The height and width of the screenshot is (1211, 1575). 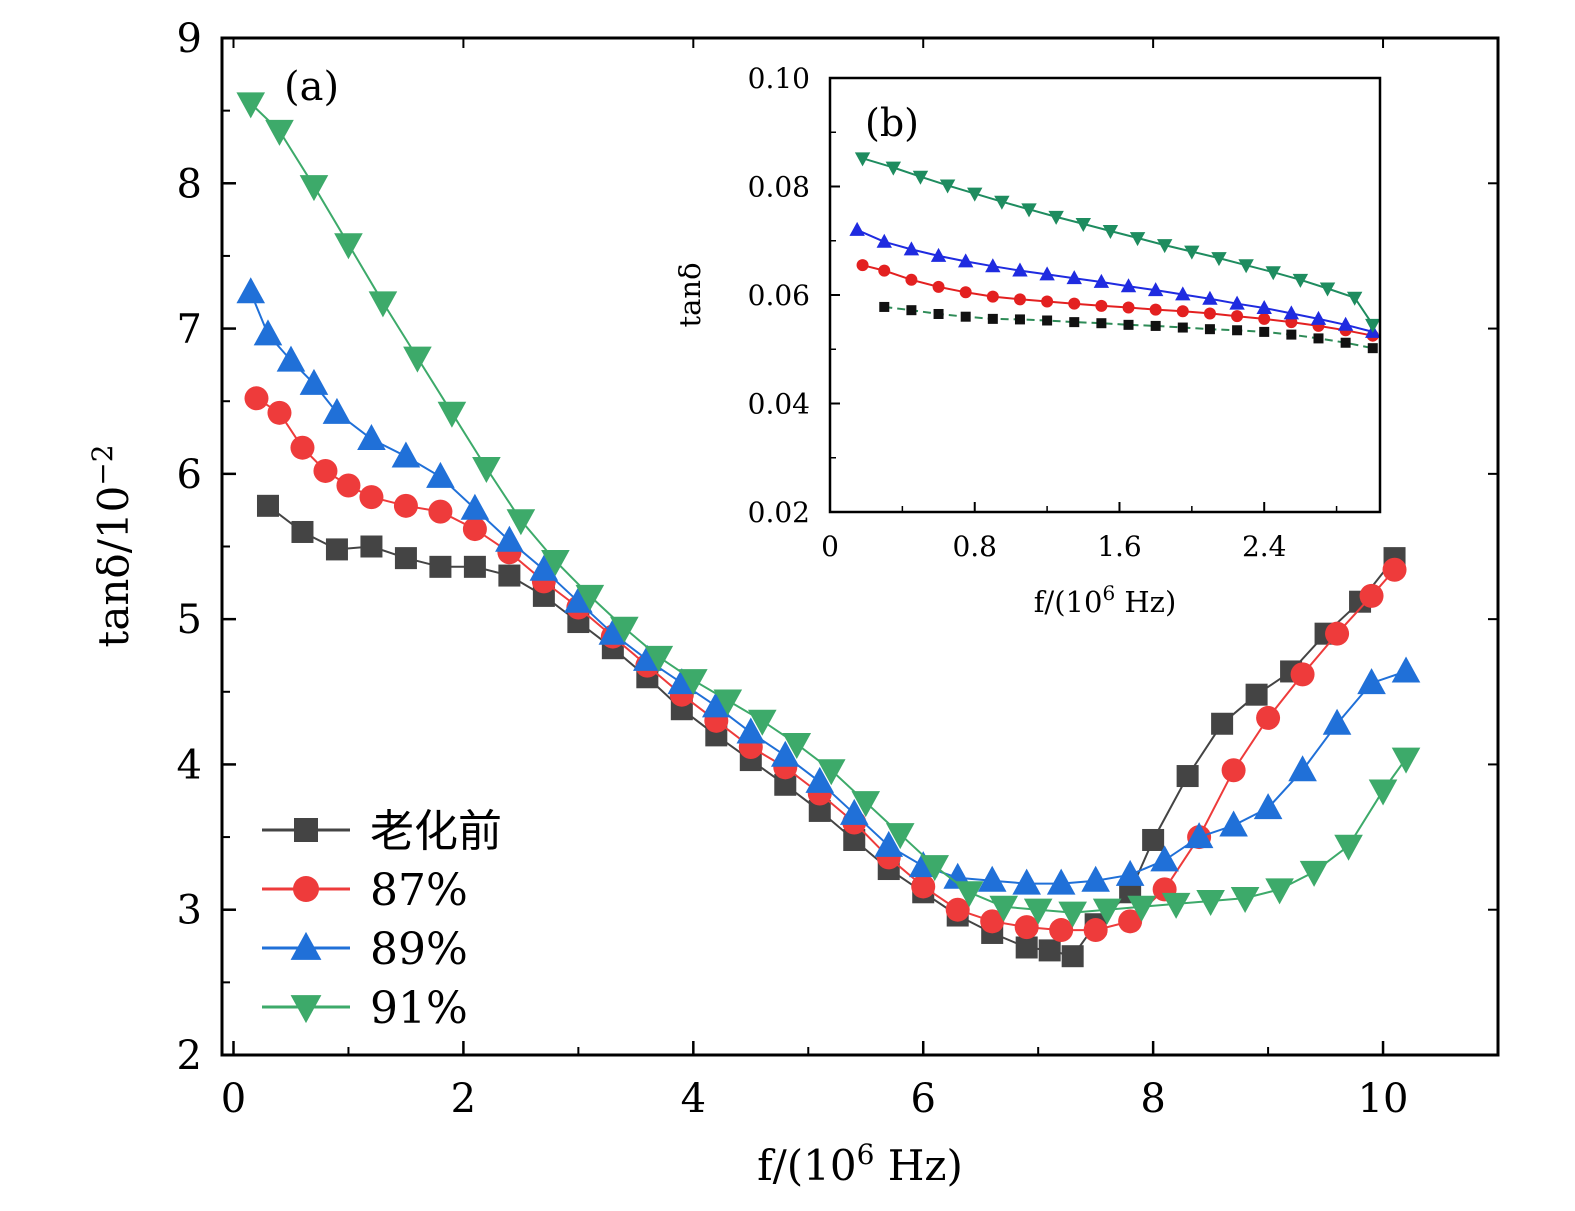 I want to click on main-y-axis-title-text: tanδ/10−2, so click(x=112, y=545).